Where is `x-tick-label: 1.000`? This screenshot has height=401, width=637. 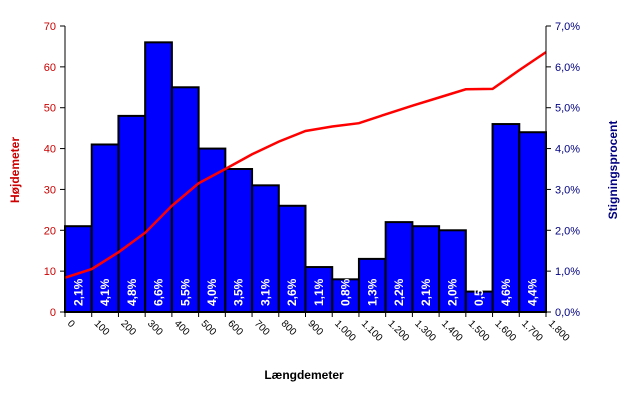 x-tick-label: 1.000 is located at coordinates (345, 331).